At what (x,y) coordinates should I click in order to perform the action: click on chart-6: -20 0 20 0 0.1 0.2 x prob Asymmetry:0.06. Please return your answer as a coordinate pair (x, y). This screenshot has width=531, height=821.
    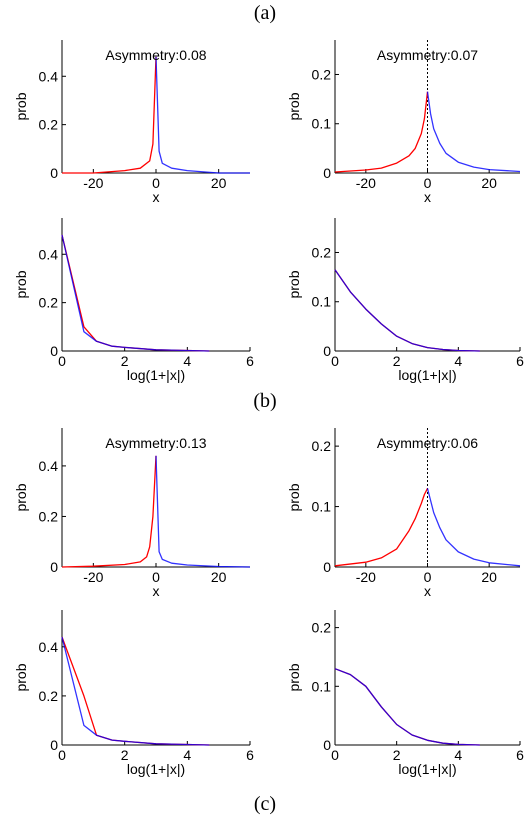
    Looking at the image, I should click on (403, 513).